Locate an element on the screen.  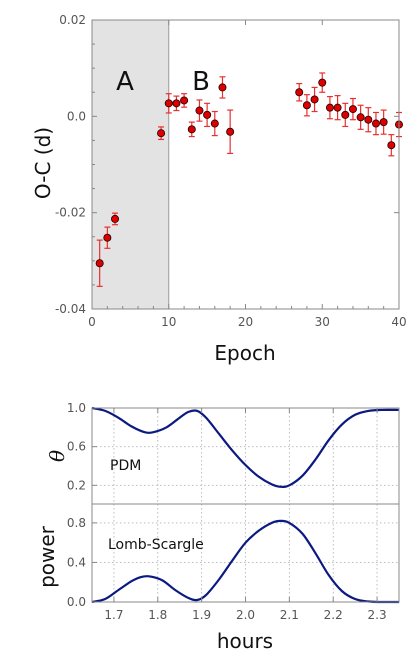
hours-tick-label: 1.8 is located at coordinates (157, 615).